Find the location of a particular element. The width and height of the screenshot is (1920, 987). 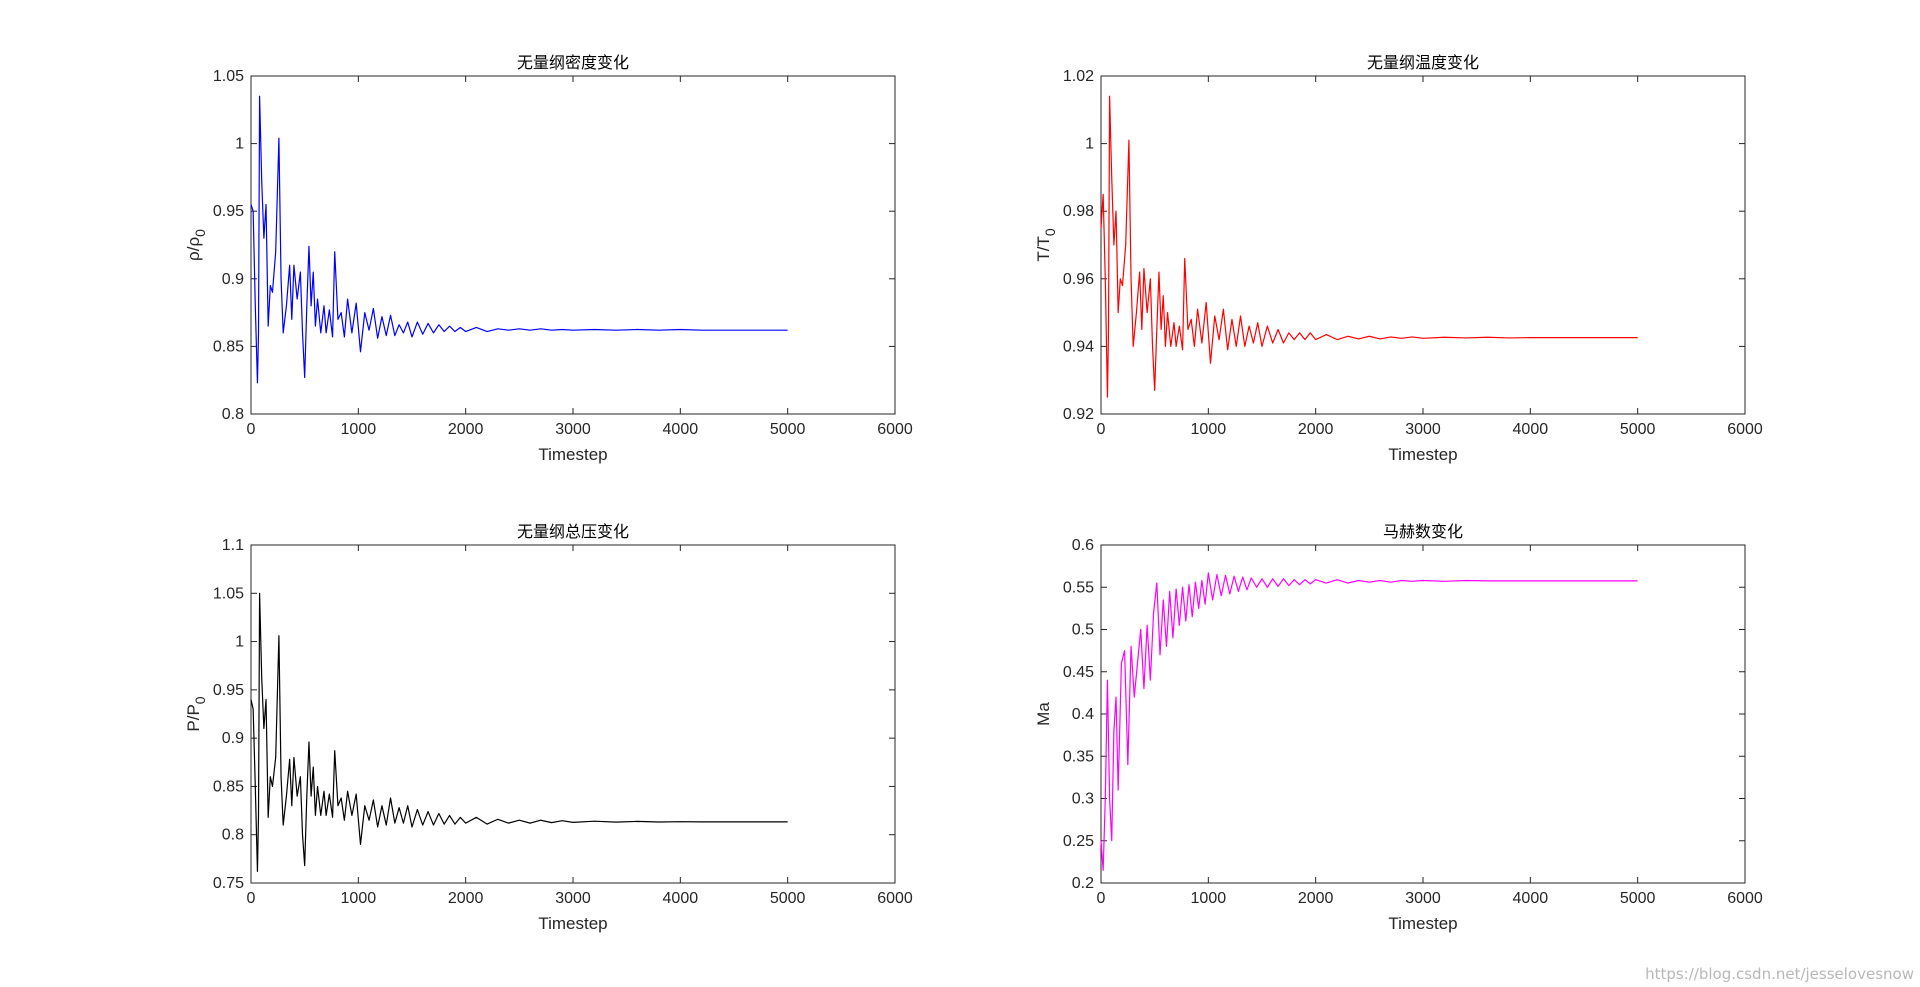

y-tick-label: 0.45 is located at coordinates (1078, 672).